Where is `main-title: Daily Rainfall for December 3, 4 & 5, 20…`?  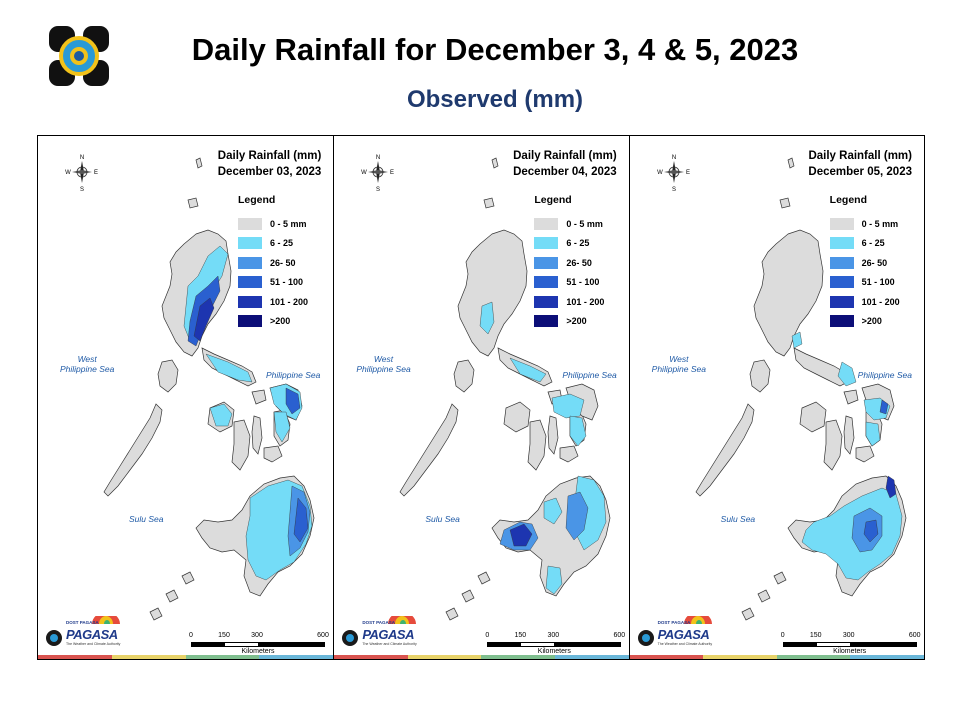
main-title: Daily Rainfall for December 3, 4 & 5, 20… is located at coordinates (495, 49).